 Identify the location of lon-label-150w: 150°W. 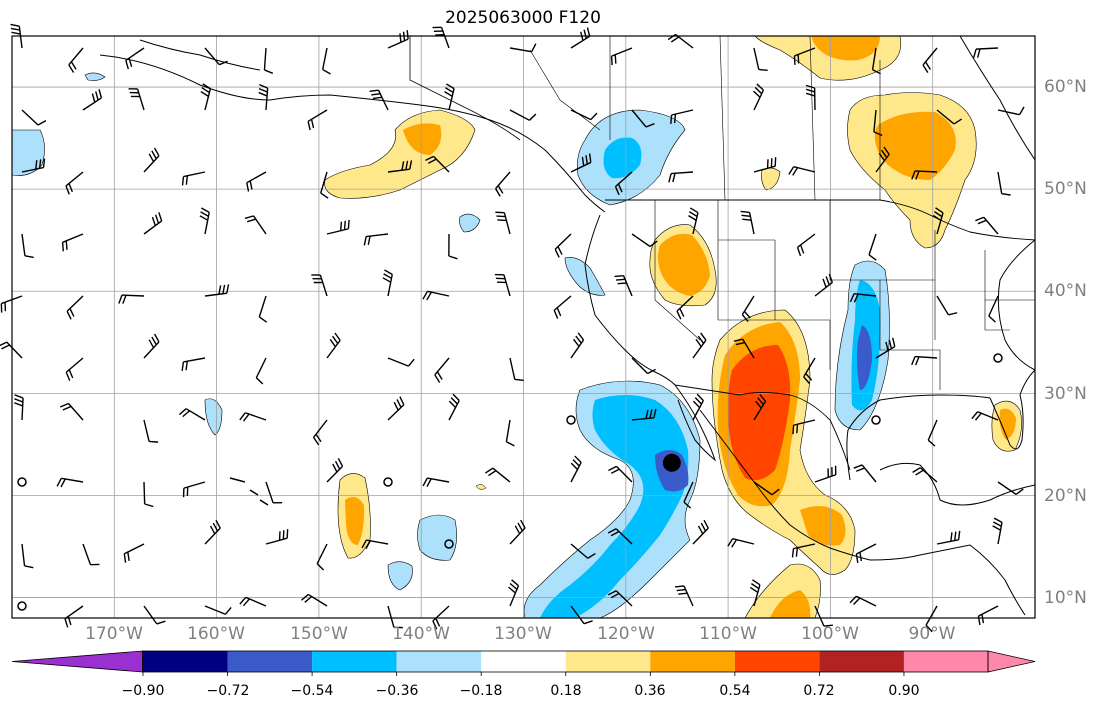
(319, 634).